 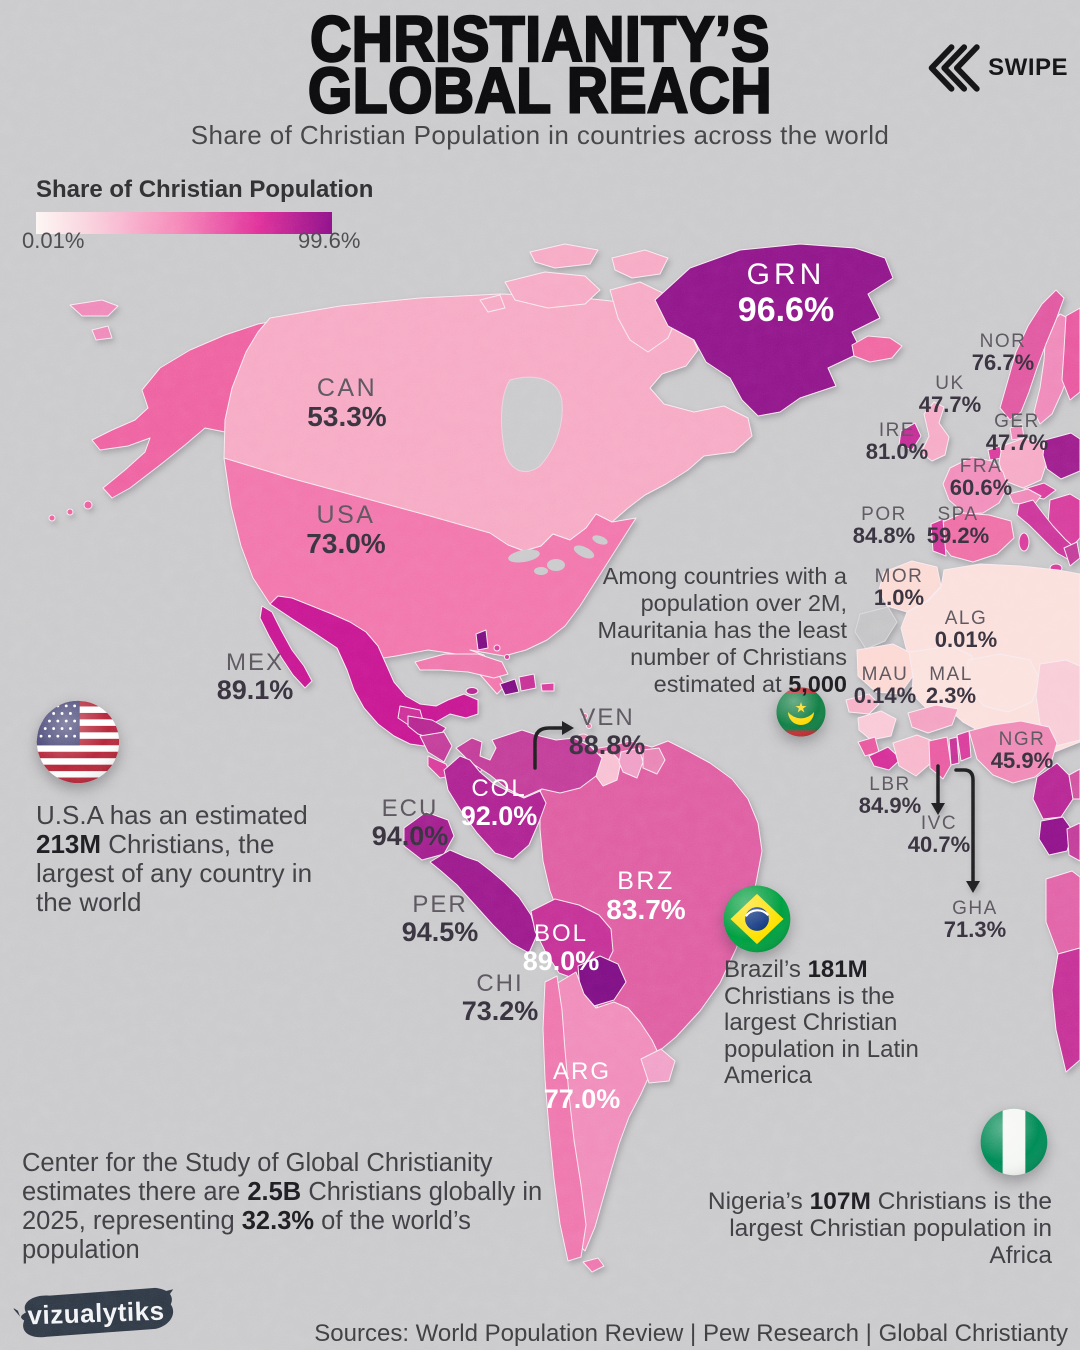 I want to click on nigeria-annotation-bold: 107M, so click(x=840, y=1201).